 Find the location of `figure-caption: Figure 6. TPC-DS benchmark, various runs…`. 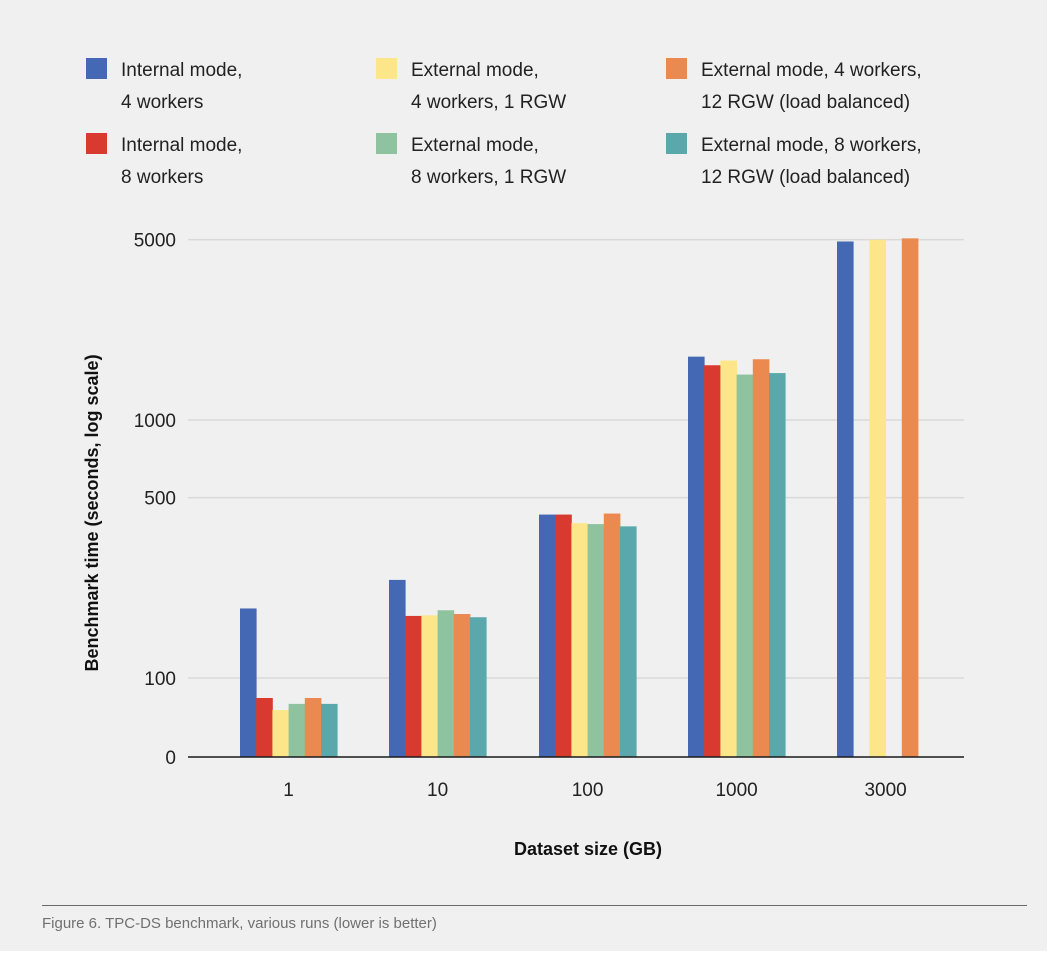

figure-caption: Figure 6. TPC-DS benchmark, various runs… is located at coordinates (239, 923).